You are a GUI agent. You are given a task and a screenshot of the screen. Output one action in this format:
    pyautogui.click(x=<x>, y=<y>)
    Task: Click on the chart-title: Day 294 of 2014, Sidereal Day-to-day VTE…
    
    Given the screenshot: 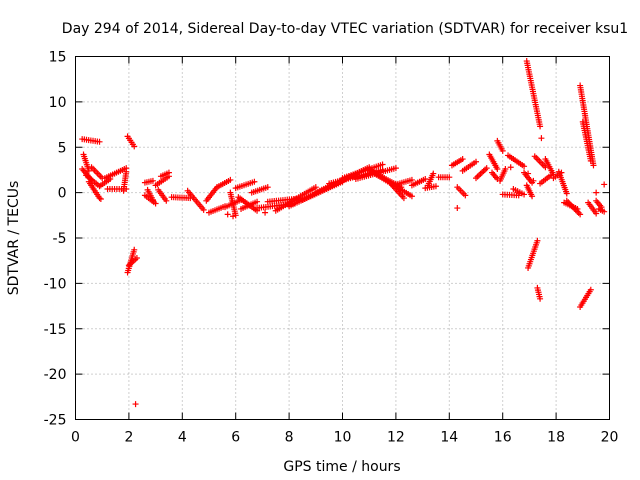 What is the action you would take?
    pyautogui.click(x=345, y=29)
    